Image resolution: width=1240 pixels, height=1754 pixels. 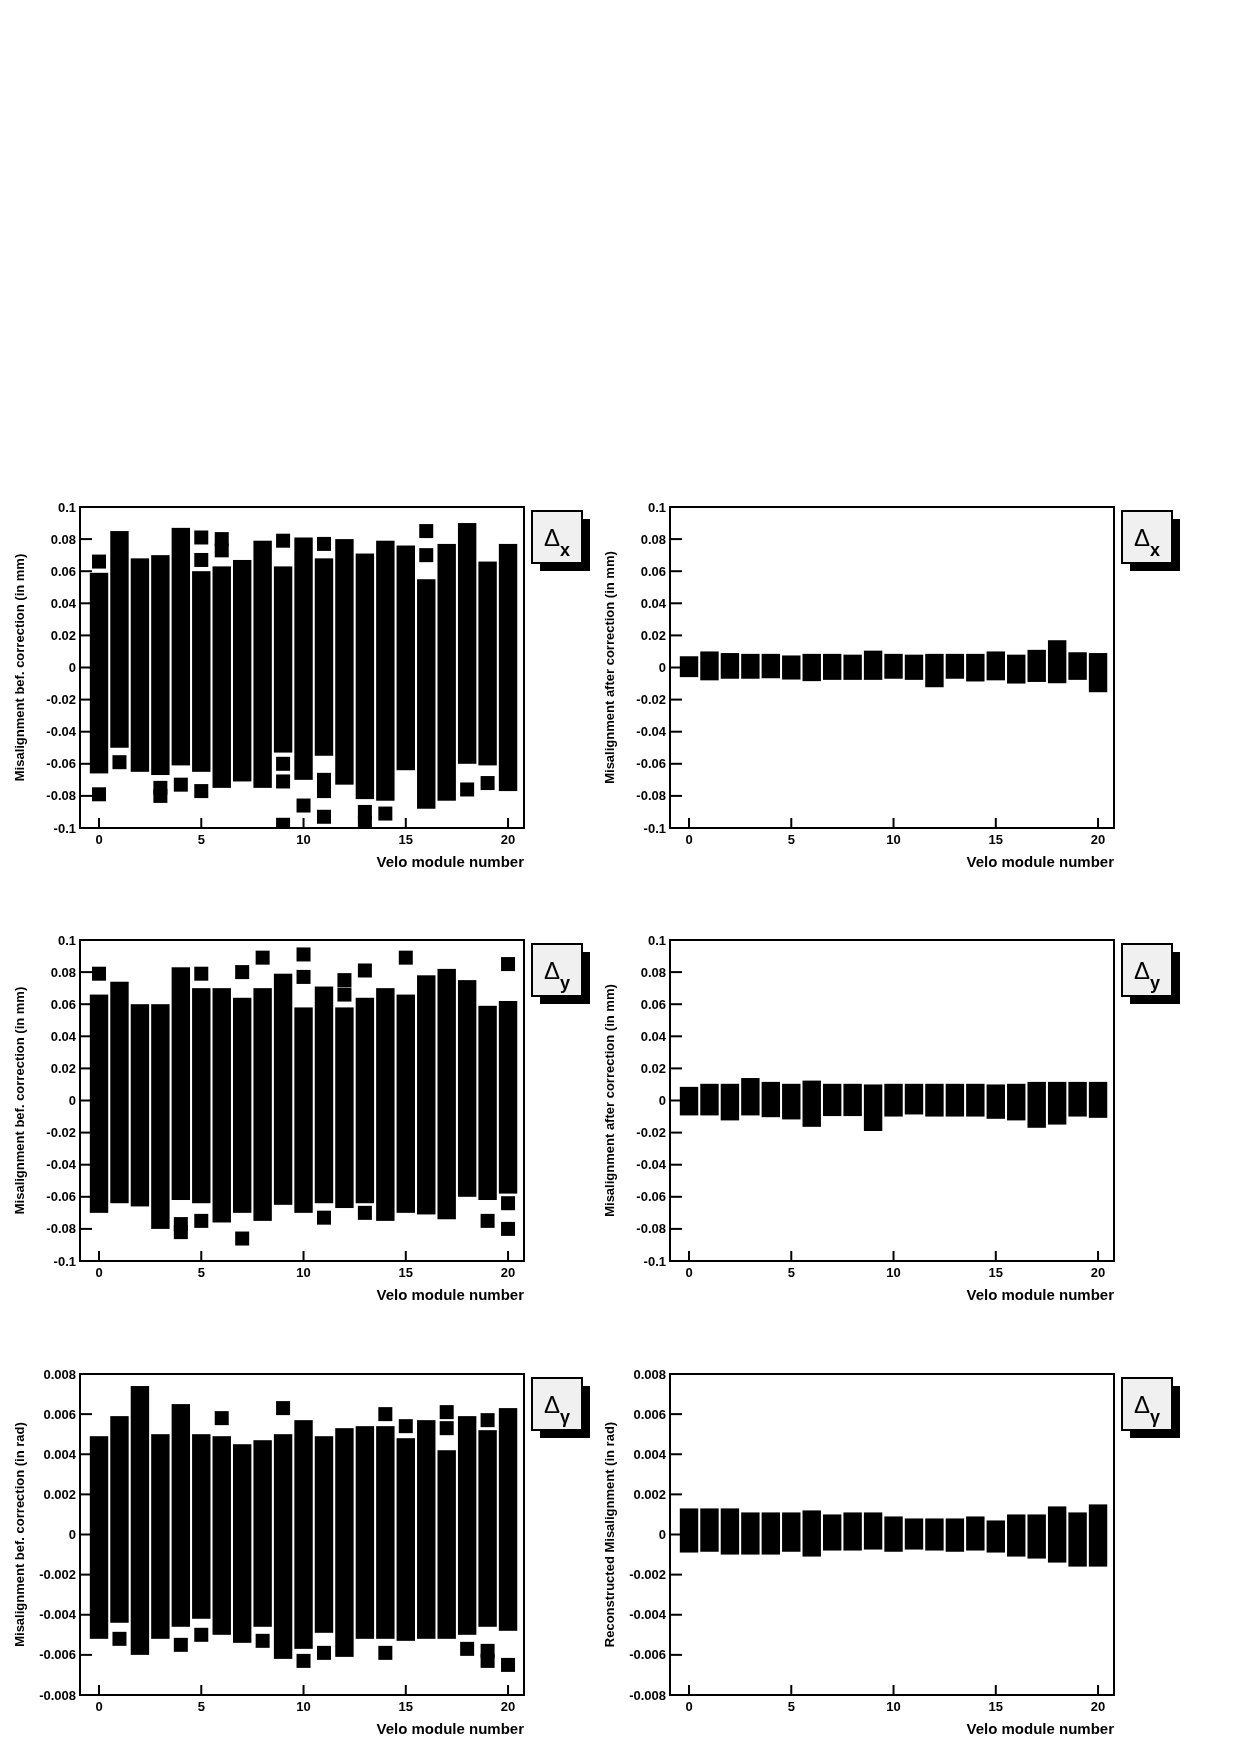 What do you see at coordinates (99, 839) in the screenshot?
I see `x-tick-label: 0` at bounding box center [99, 839].